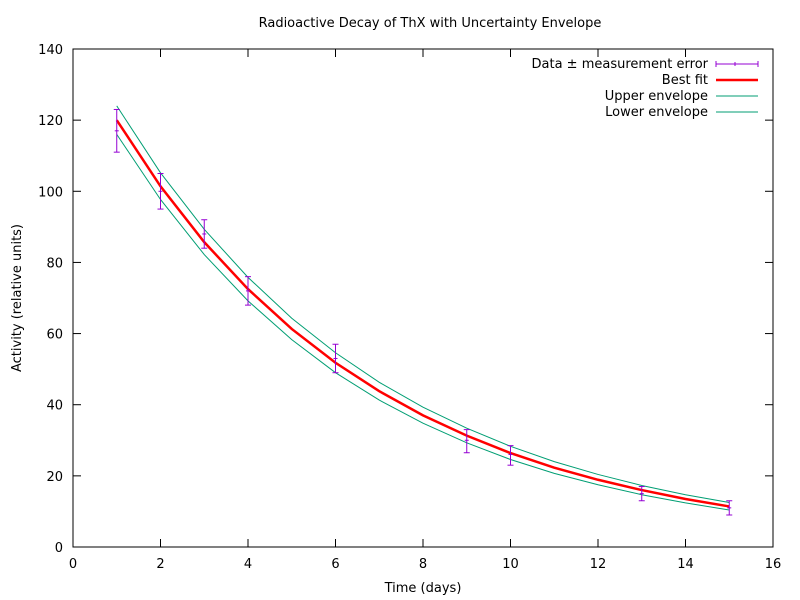 The image size is (800, 600). I want to click on x-tick-label: 8, so click(423, 564).